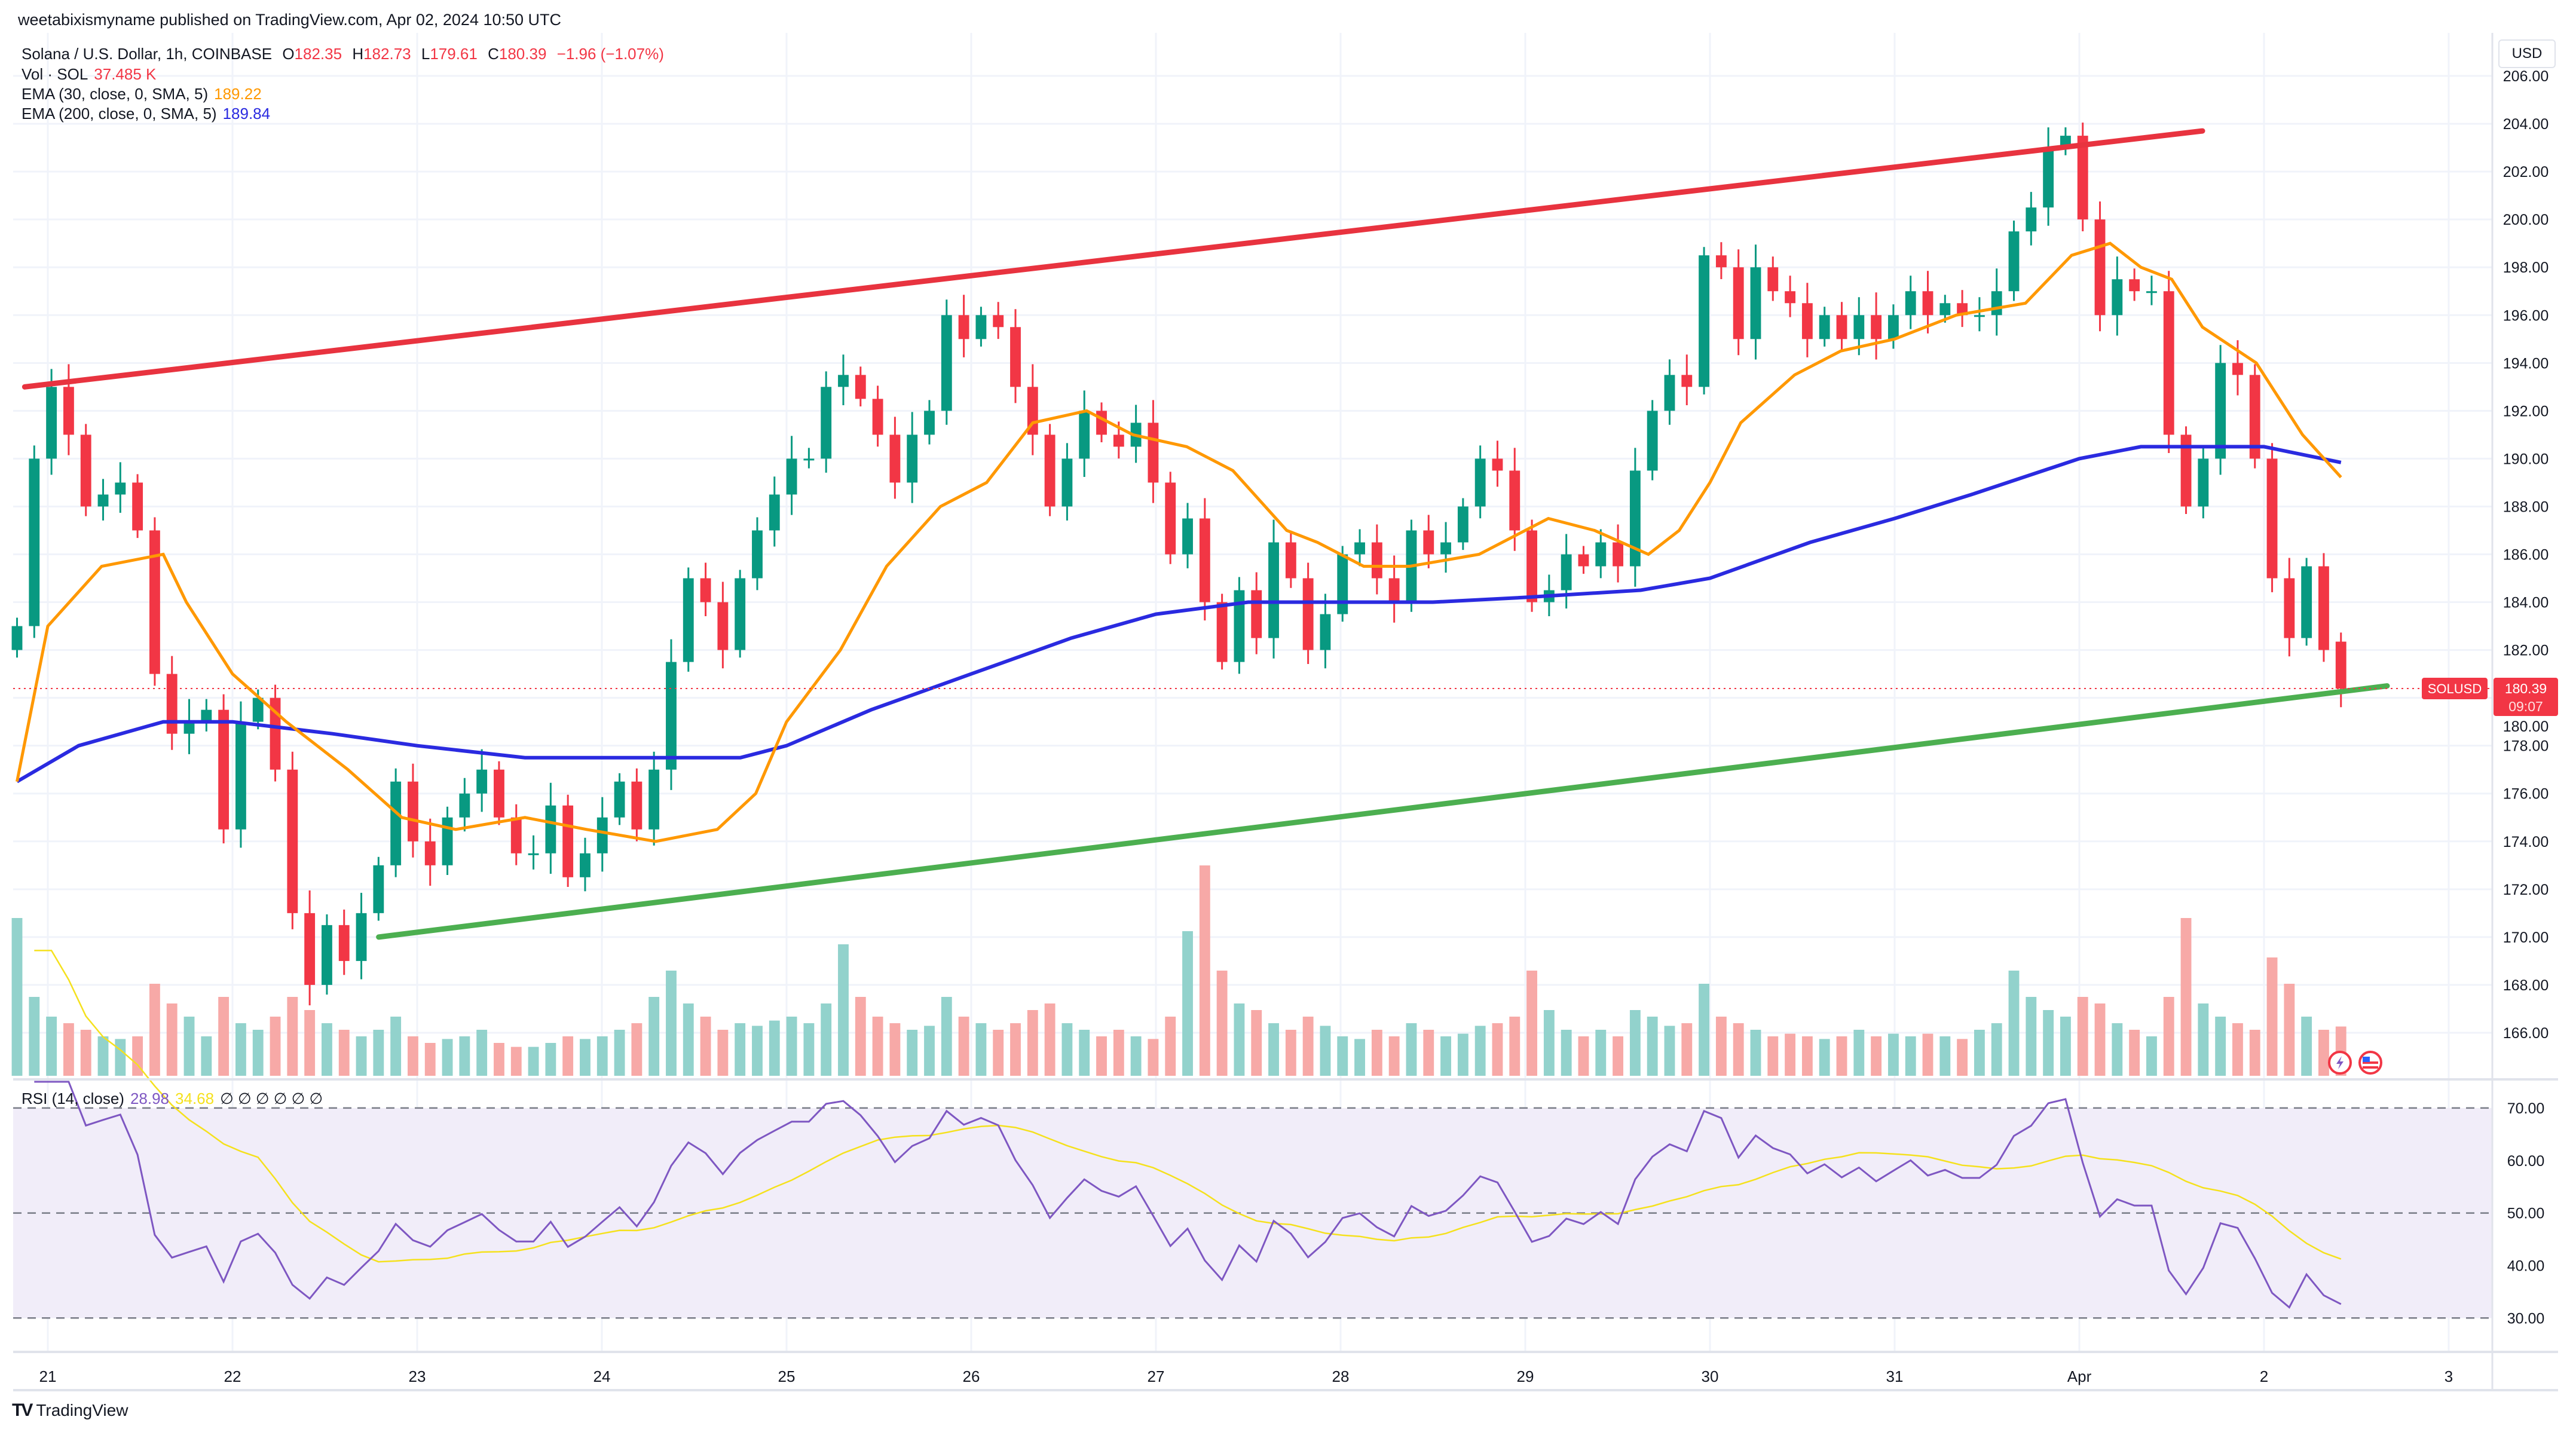 This screenshot has width=2576, height=1432. What do you see at coordinates (175, 1098) in the screenshot?
I see `rsi-legend: RSI (14, close) 28.98 34.68 ∅ ∅ ∅ ∅ ∅ ∅` at bounding box center [175, 1098].